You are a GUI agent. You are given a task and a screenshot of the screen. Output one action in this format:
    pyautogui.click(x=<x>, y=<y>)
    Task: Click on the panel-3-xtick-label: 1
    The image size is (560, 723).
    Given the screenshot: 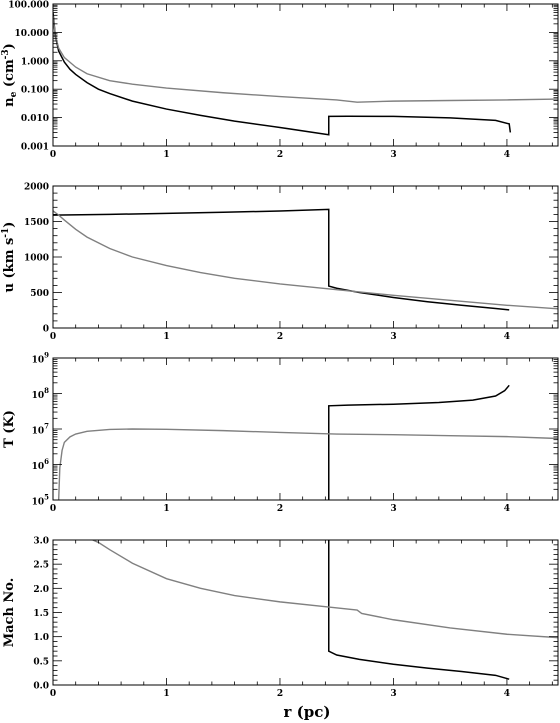 What is the action you would take?
    pyautogui.click(x=166, y=509)
    